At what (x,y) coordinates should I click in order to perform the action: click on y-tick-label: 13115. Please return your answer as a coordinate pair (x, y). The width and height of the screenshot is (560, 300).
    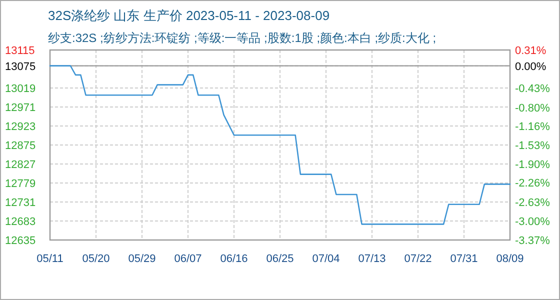
    Looking at the image, I should click on (20, 51).